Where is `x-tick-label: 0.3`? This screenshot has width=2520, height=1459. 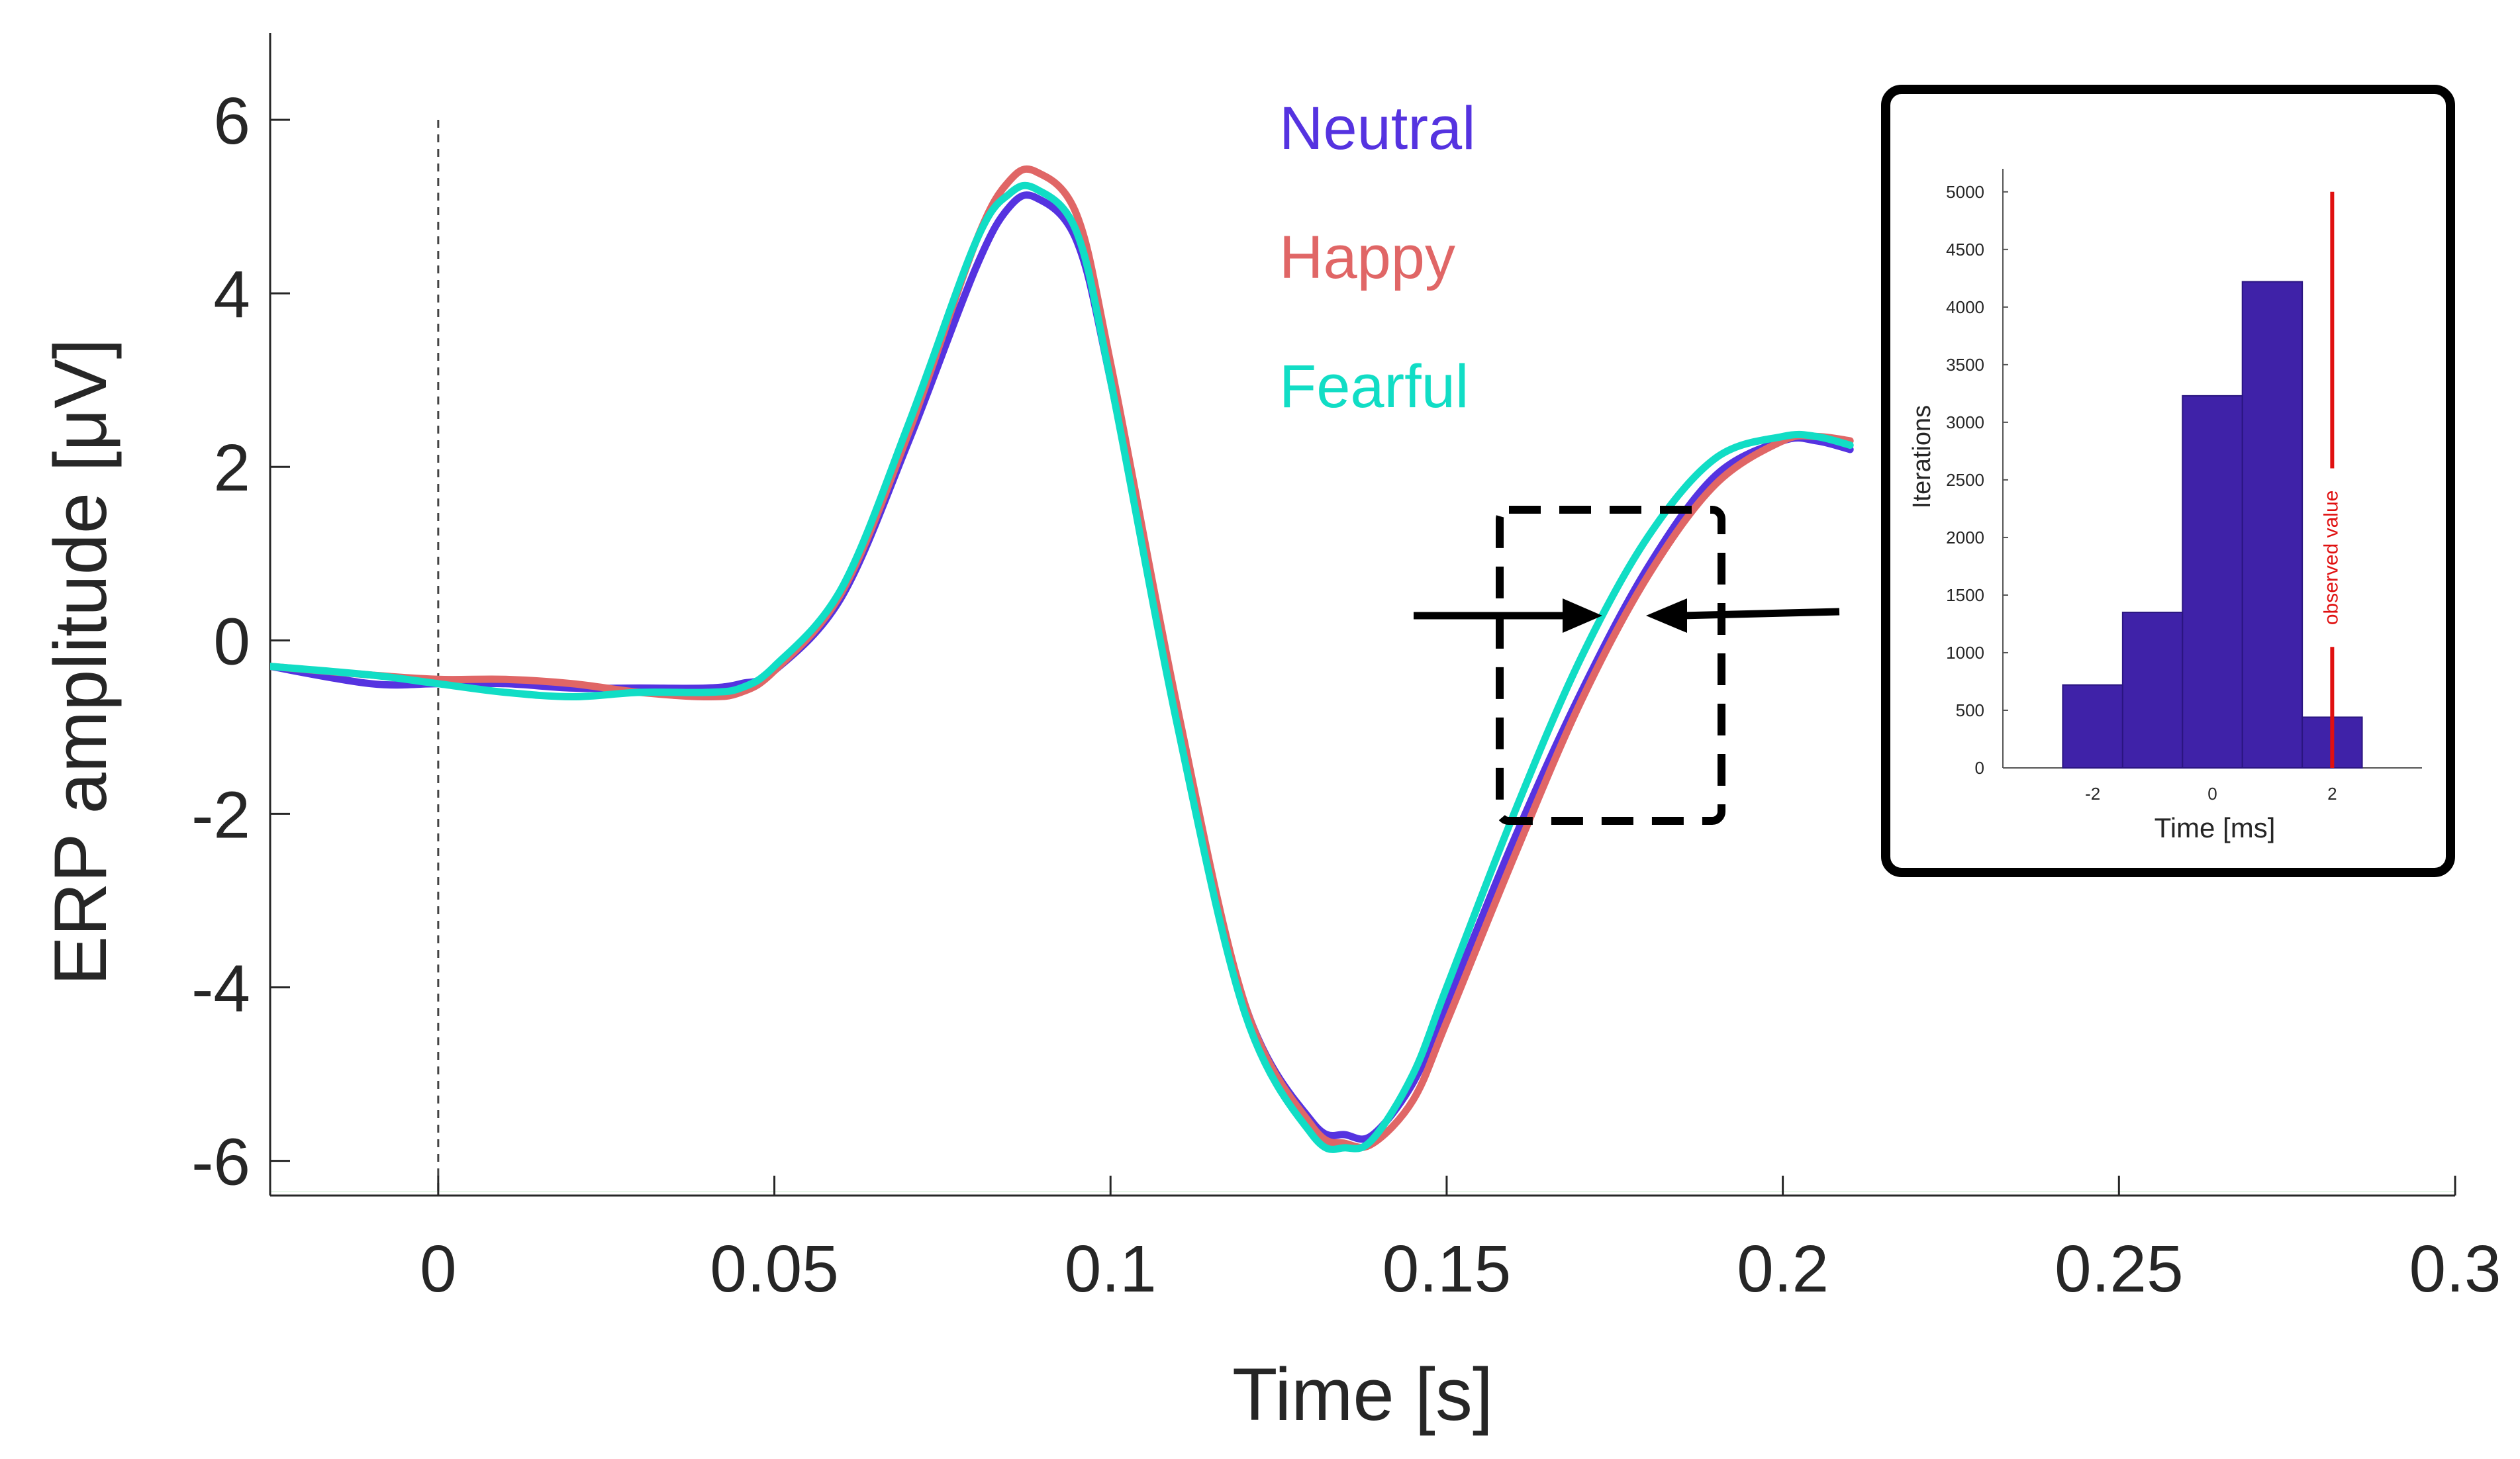 x-tick-label: 0.3 is located at coordinates (2455, 1269).